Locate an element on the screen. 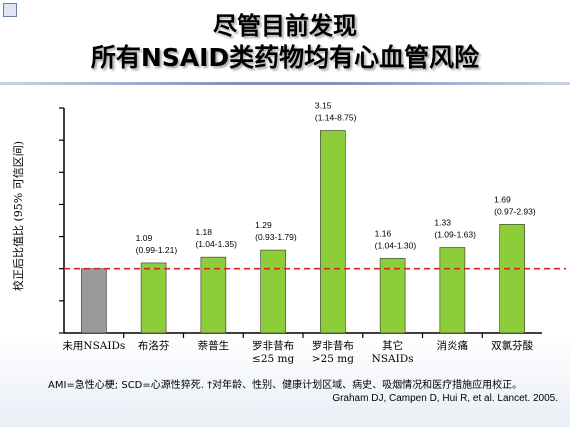 The image size is (570, 427). x-label-5-line2: NSAIDs is located at coordinates (393, 359).